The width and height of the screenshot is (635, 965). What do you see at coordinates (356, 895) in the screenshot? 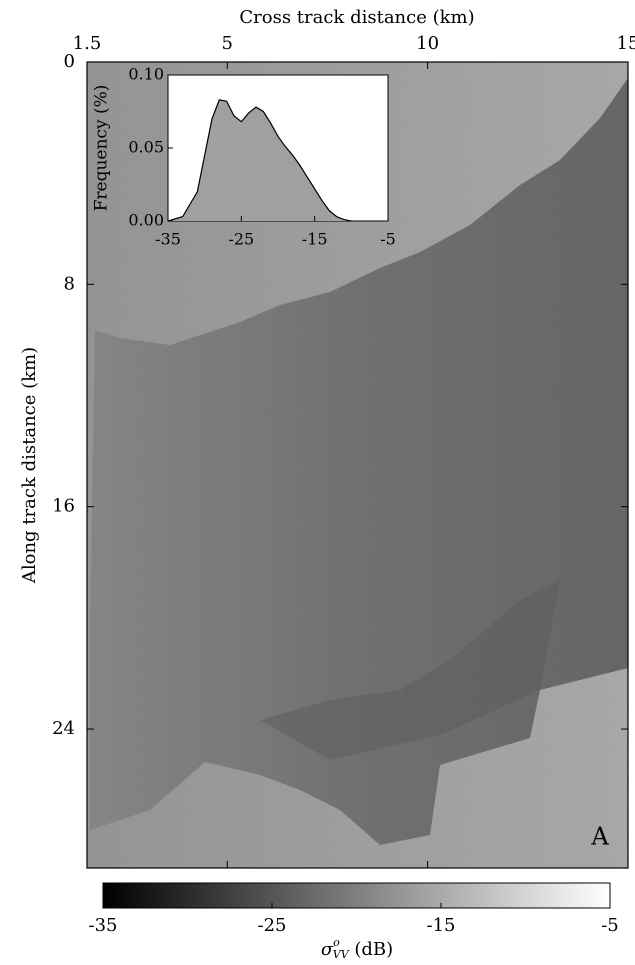
I see `colorbar` at bounding box center [356, 895].